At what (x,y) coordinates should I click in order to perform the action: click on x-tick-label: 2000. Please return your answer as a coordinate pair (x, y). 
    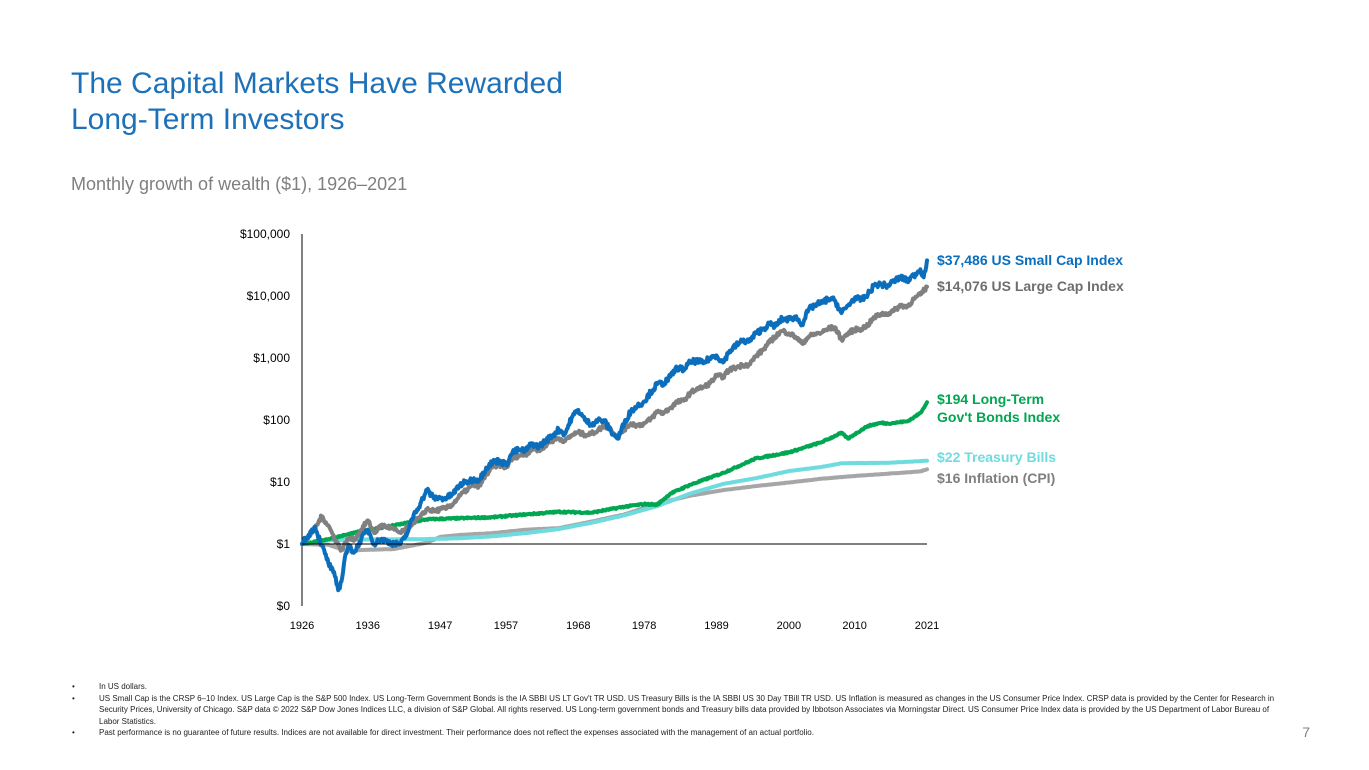
    Looking at the image, I should click on (789, 626).